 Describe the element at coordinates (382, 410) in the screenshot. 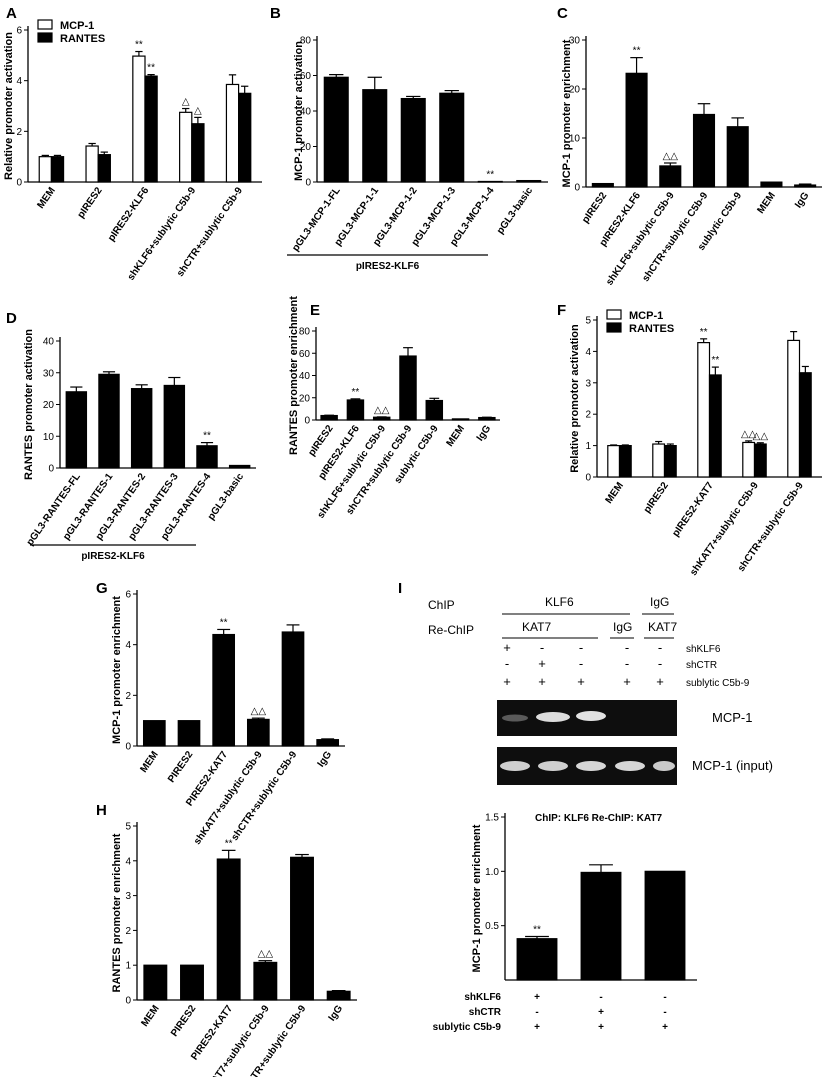

I see `panel-e-significance-mark: △△` at that location.